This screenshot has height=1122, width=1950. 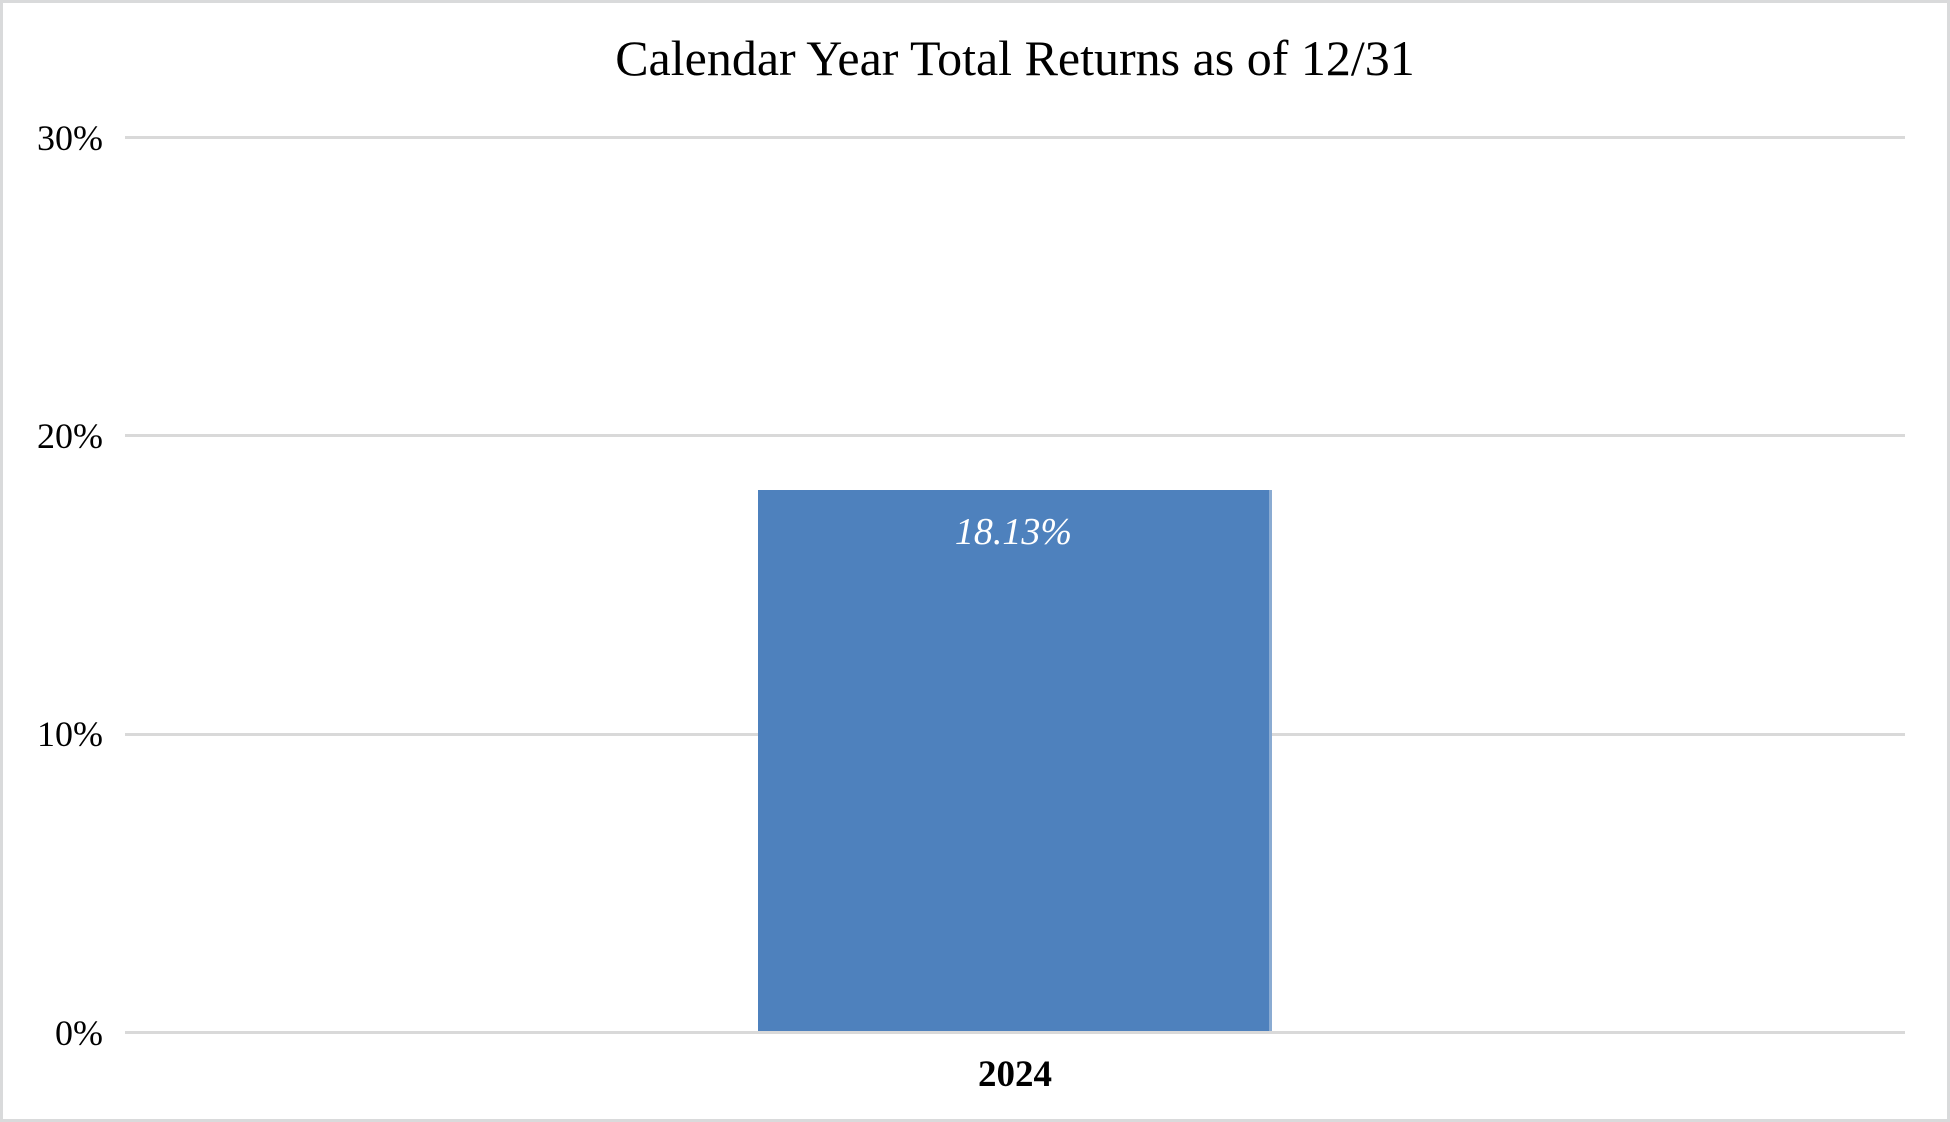 What do you see at coordinates (1015, 760) in the screenshot?
I see `bar-2024: 18.13%` at bounding box center [1015, 760].